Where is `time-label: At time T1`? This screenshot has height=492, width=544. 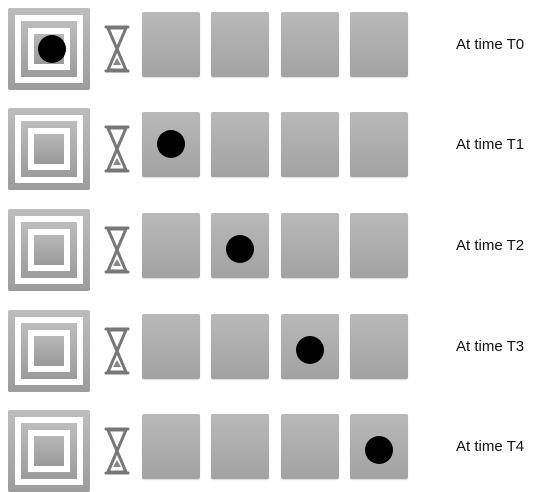 time-label: At time T1 is located at coordinates (490, 144).